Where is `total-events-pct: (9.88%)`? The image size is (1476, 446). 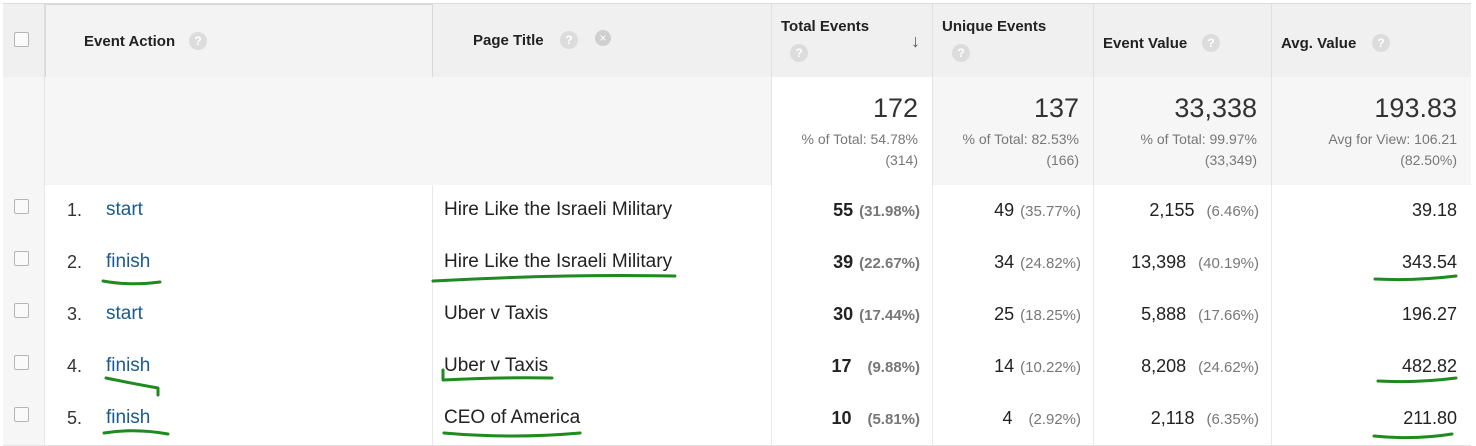 total-events-pct: (9.88%) is located at coordinates (893, 367).